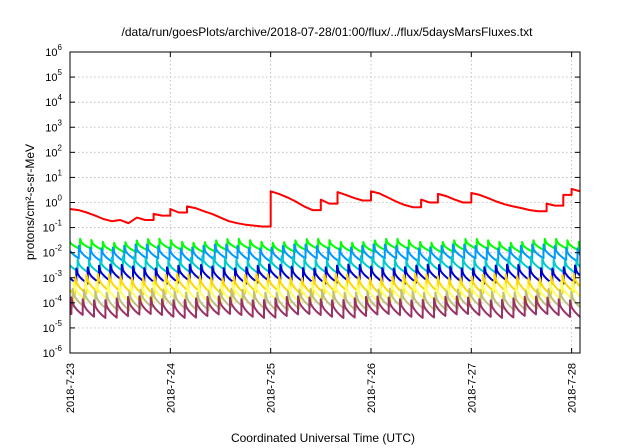 Image resolution: width=640 pixels, height=448 pixels. I want to click on y-tick-label: 10⁵, so click(53, 76).